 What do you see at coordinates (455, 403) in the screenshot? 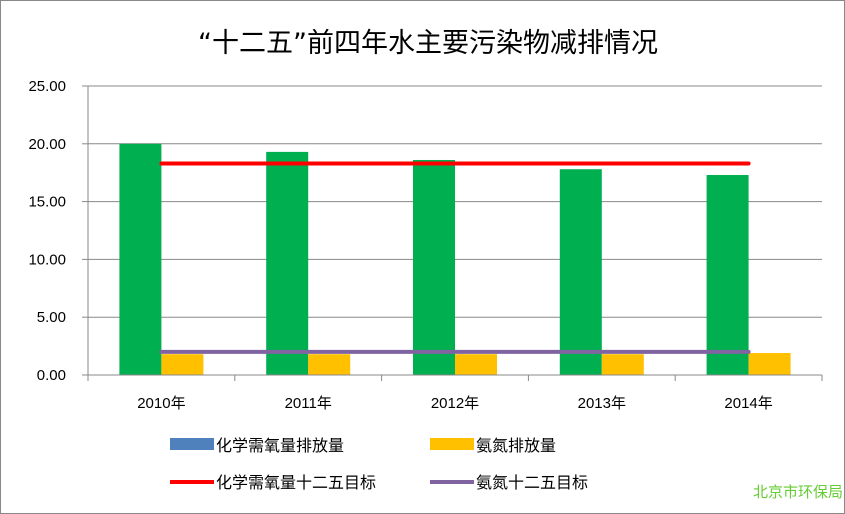
I see `x-tick-label: 2012年` at bounding box center [455, 403].